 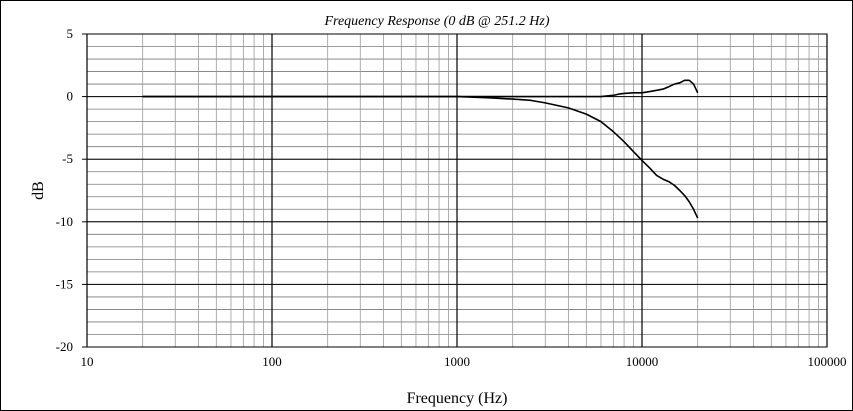 What do you see at coordinates (272, 361) in the screenshot?
I see `x-tick-label: 100` at bounding box center [272, 361].